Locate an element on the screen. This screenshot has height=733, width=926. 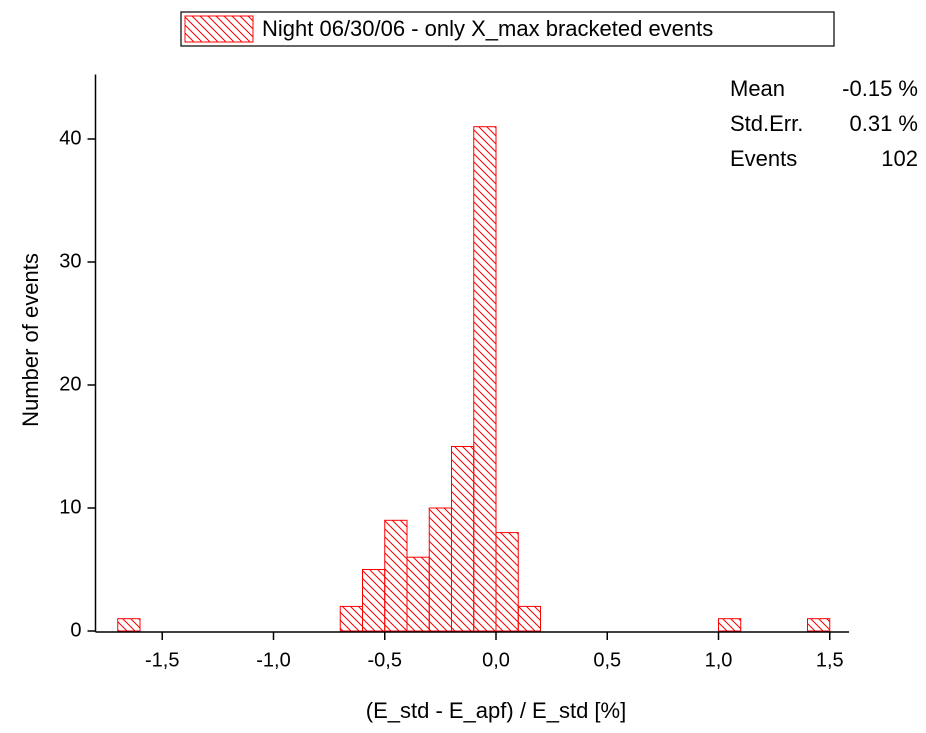
y-axis-title: Number of events is located at coordinates (30, 340).